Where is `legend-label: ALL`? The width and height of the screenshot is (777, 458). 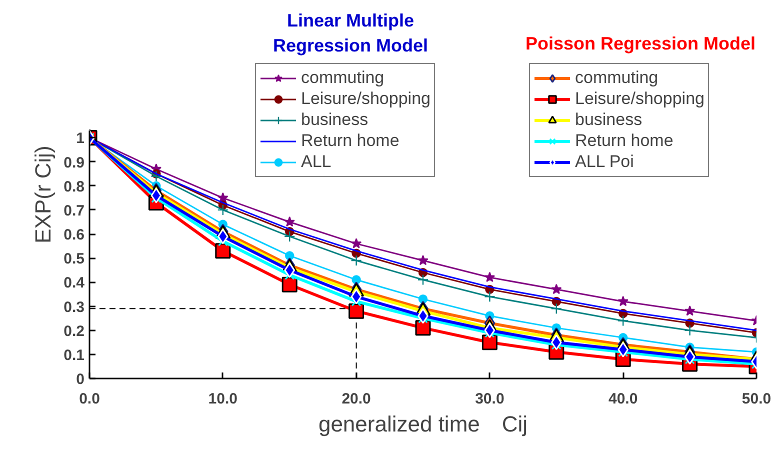 legend-label: ALL is located at coordinates (316, 162).